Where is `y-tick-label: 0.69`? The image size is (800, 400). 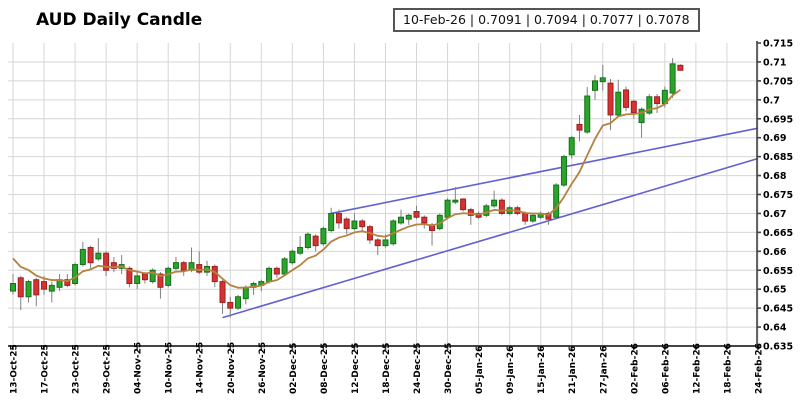
y-tick-label: 0.69 is located at coordinates (774, 138).